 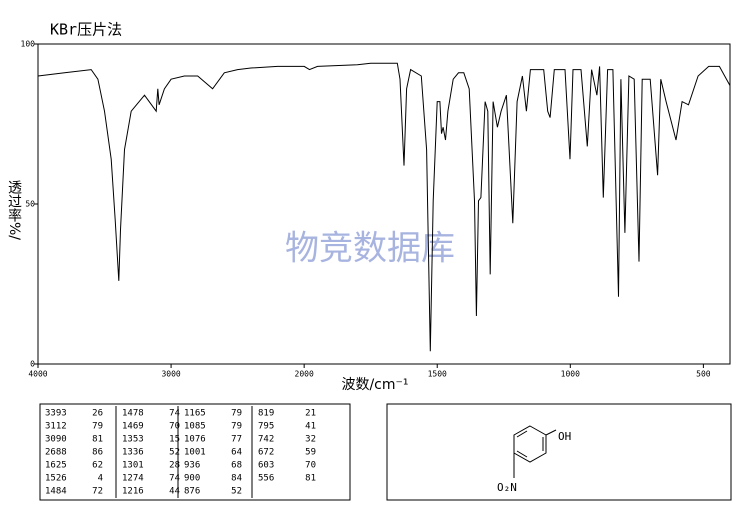 I want to click on peak-table-box, so click(x=195, y=452).